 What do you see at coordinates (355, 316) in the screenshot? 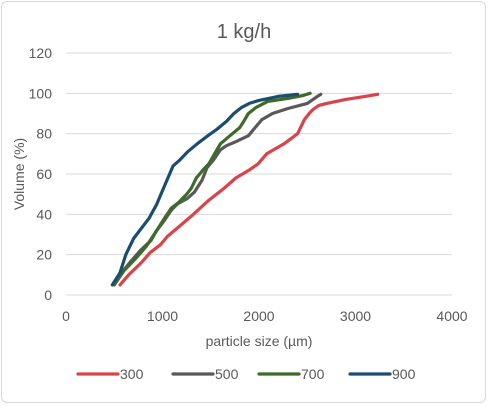
I see `x-tick-label: 3000` at bounding box center [355, 316].